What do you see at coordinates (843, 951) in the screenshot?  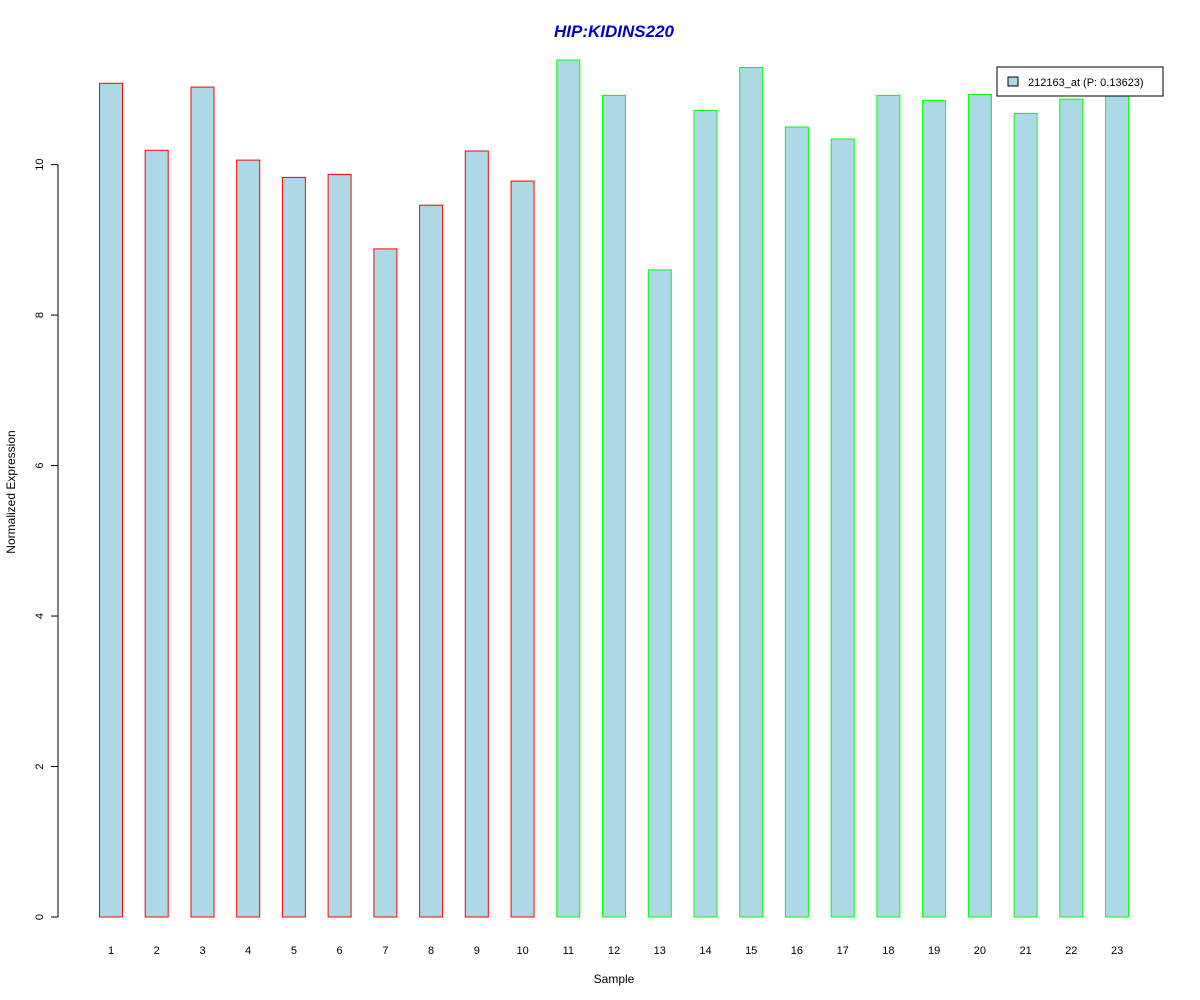 I see `x-tick-label: 17` at bounding box center [843, 951].